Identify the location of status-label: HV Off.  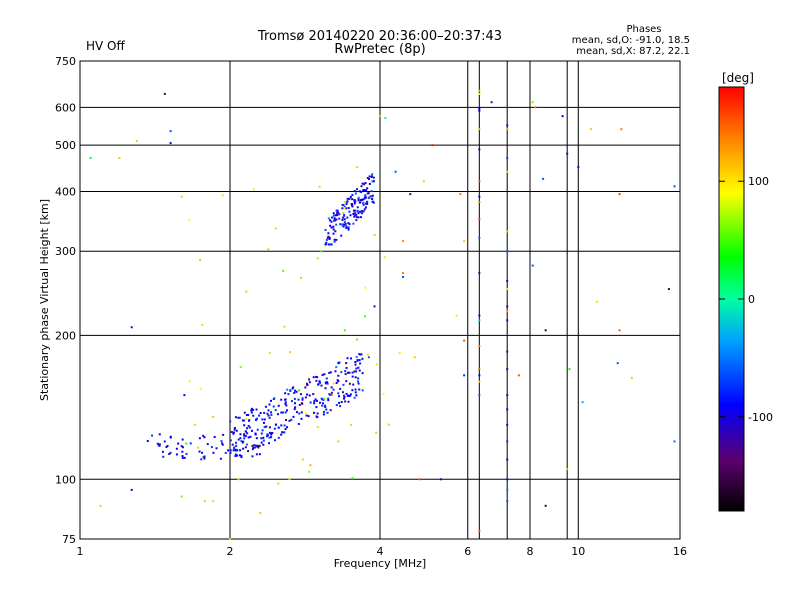
(105, 46).